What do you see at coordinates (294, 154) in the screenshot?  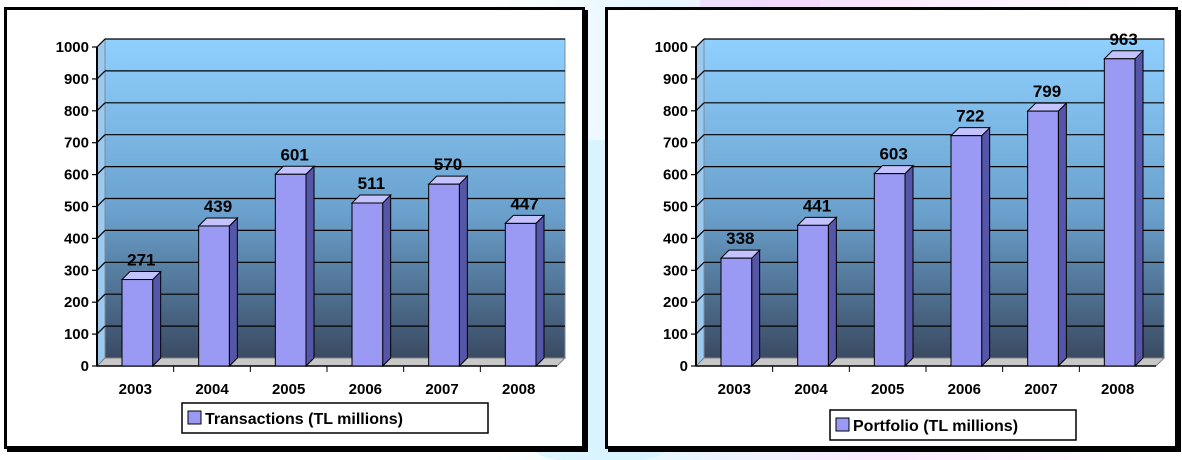 I see `data-label: 601` at bounding box center [294, 154].